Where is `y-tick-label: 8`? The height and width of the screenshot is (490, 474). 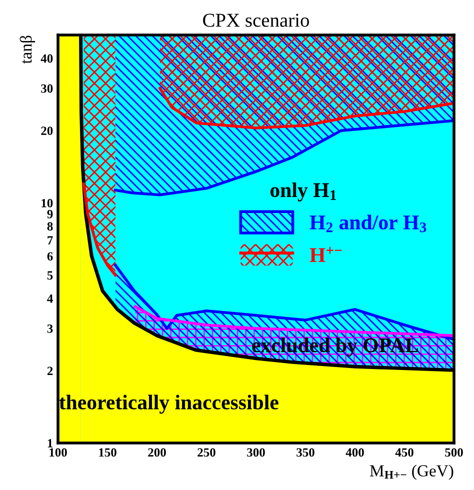 y-tick-label: 8 is located at coordinates (50, 226).